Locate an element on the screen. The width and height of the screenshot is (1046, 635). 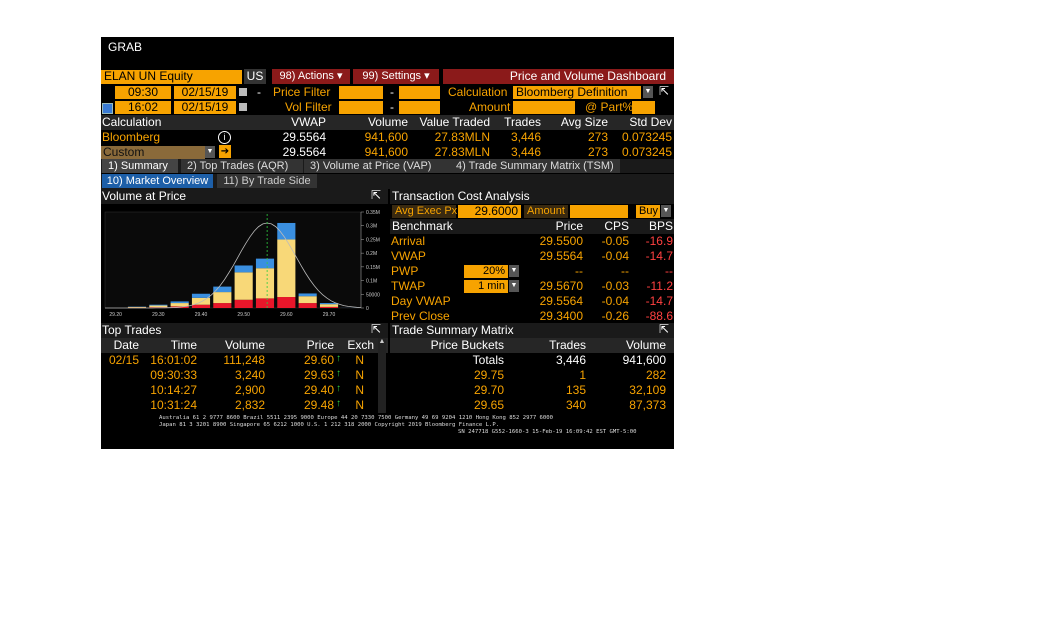
window-title: GRAB is located at coordinates (125, 47).